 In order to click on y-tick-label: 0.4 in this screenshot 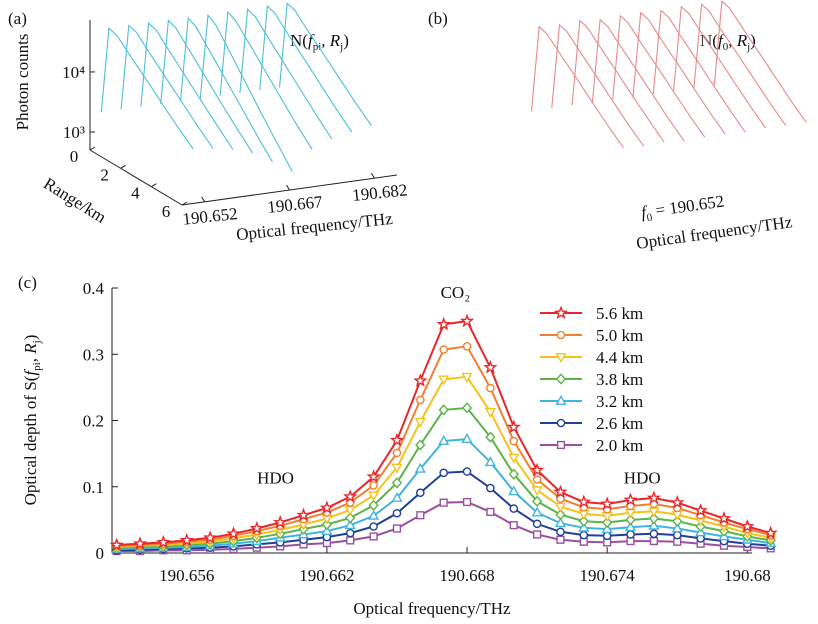, I will do `click(94, 288)`.